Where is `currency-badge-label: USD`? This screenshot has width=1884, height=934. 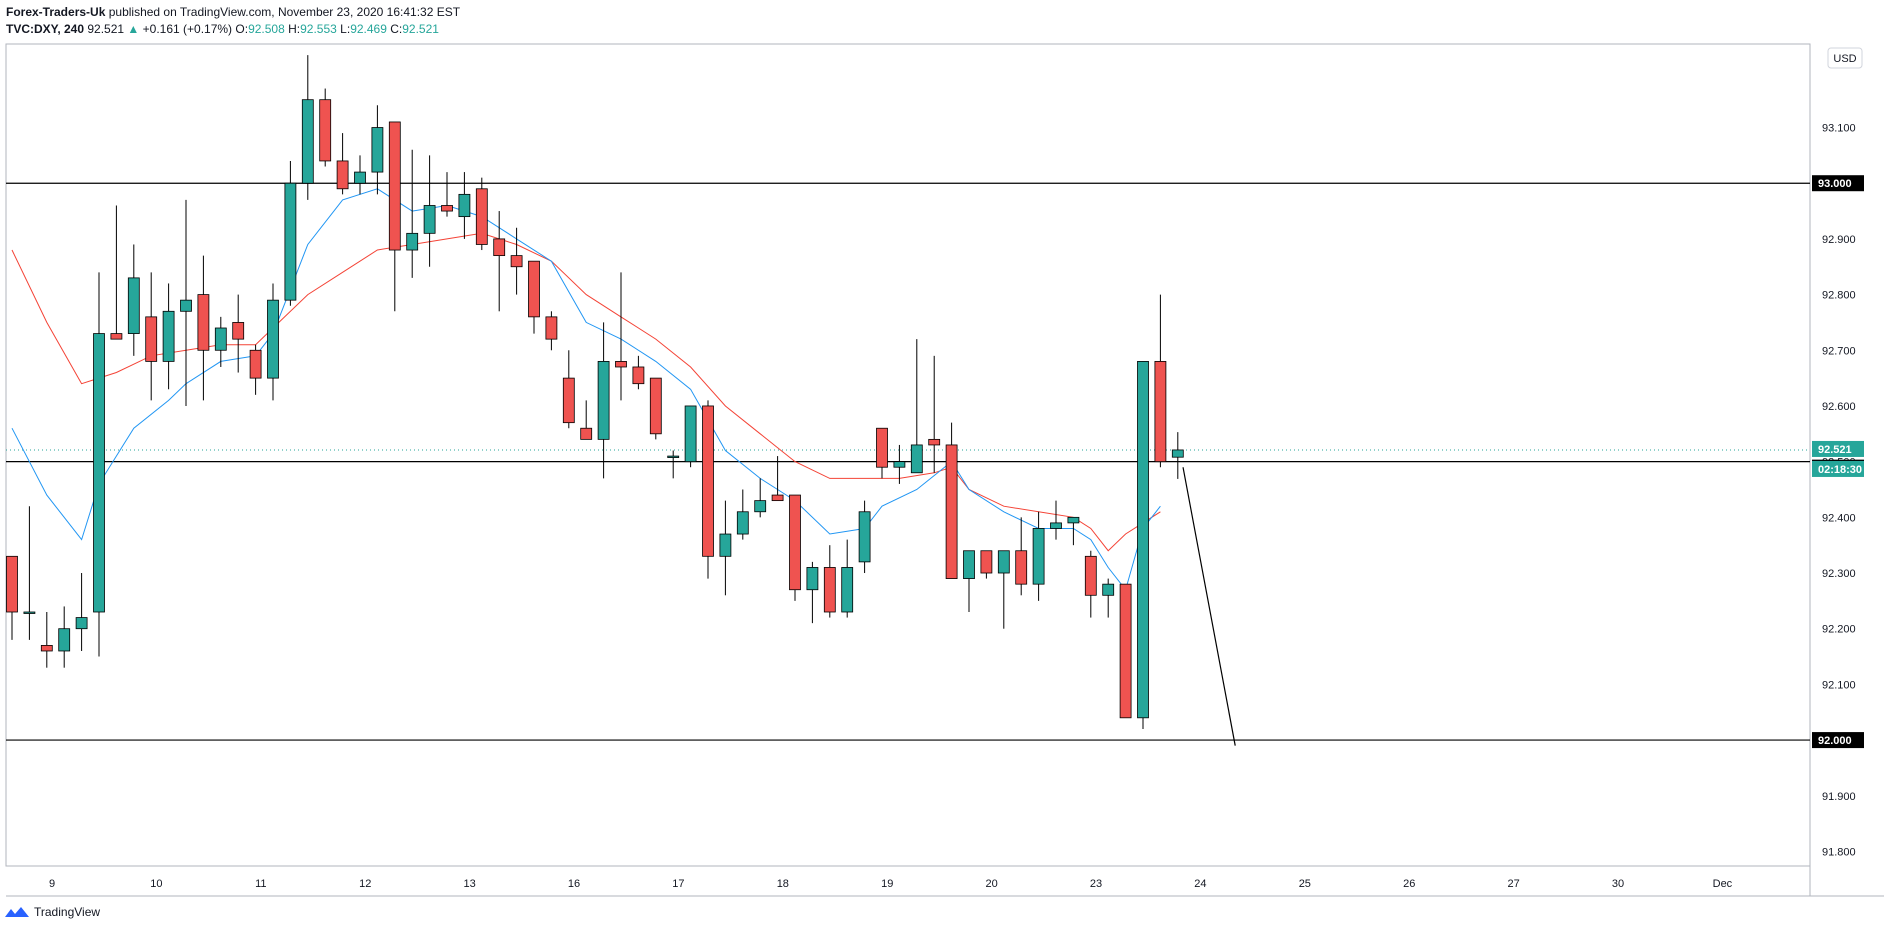 currency-badge-label: USD is located at coordinates (1844, 59).